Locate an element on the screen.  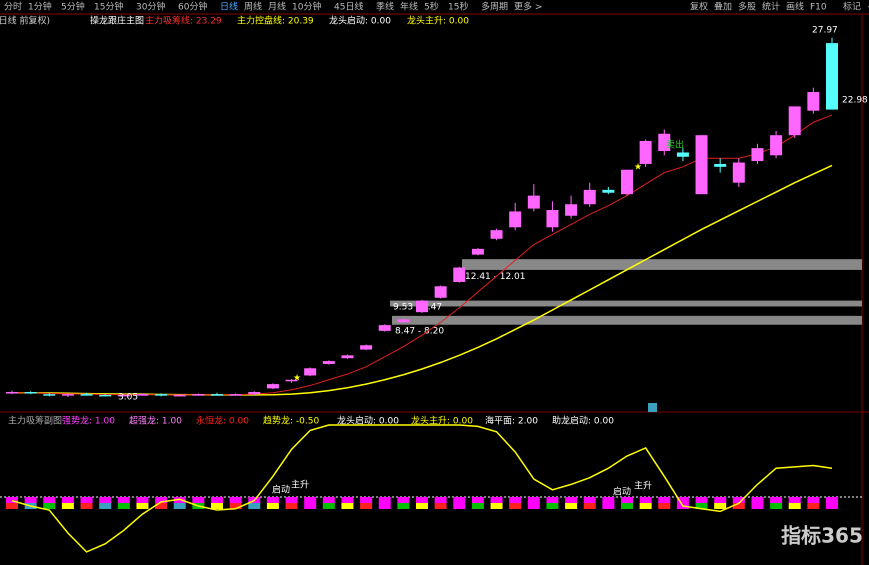
period-tab: 10分钟 is located at coordinates (306, 7).